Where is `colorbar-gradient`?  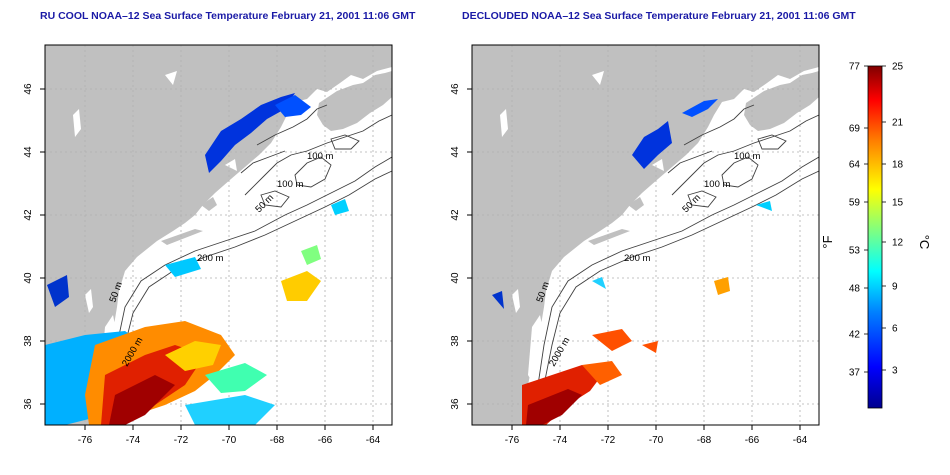 colorbar-gradient is located at coordinates (875, 237).